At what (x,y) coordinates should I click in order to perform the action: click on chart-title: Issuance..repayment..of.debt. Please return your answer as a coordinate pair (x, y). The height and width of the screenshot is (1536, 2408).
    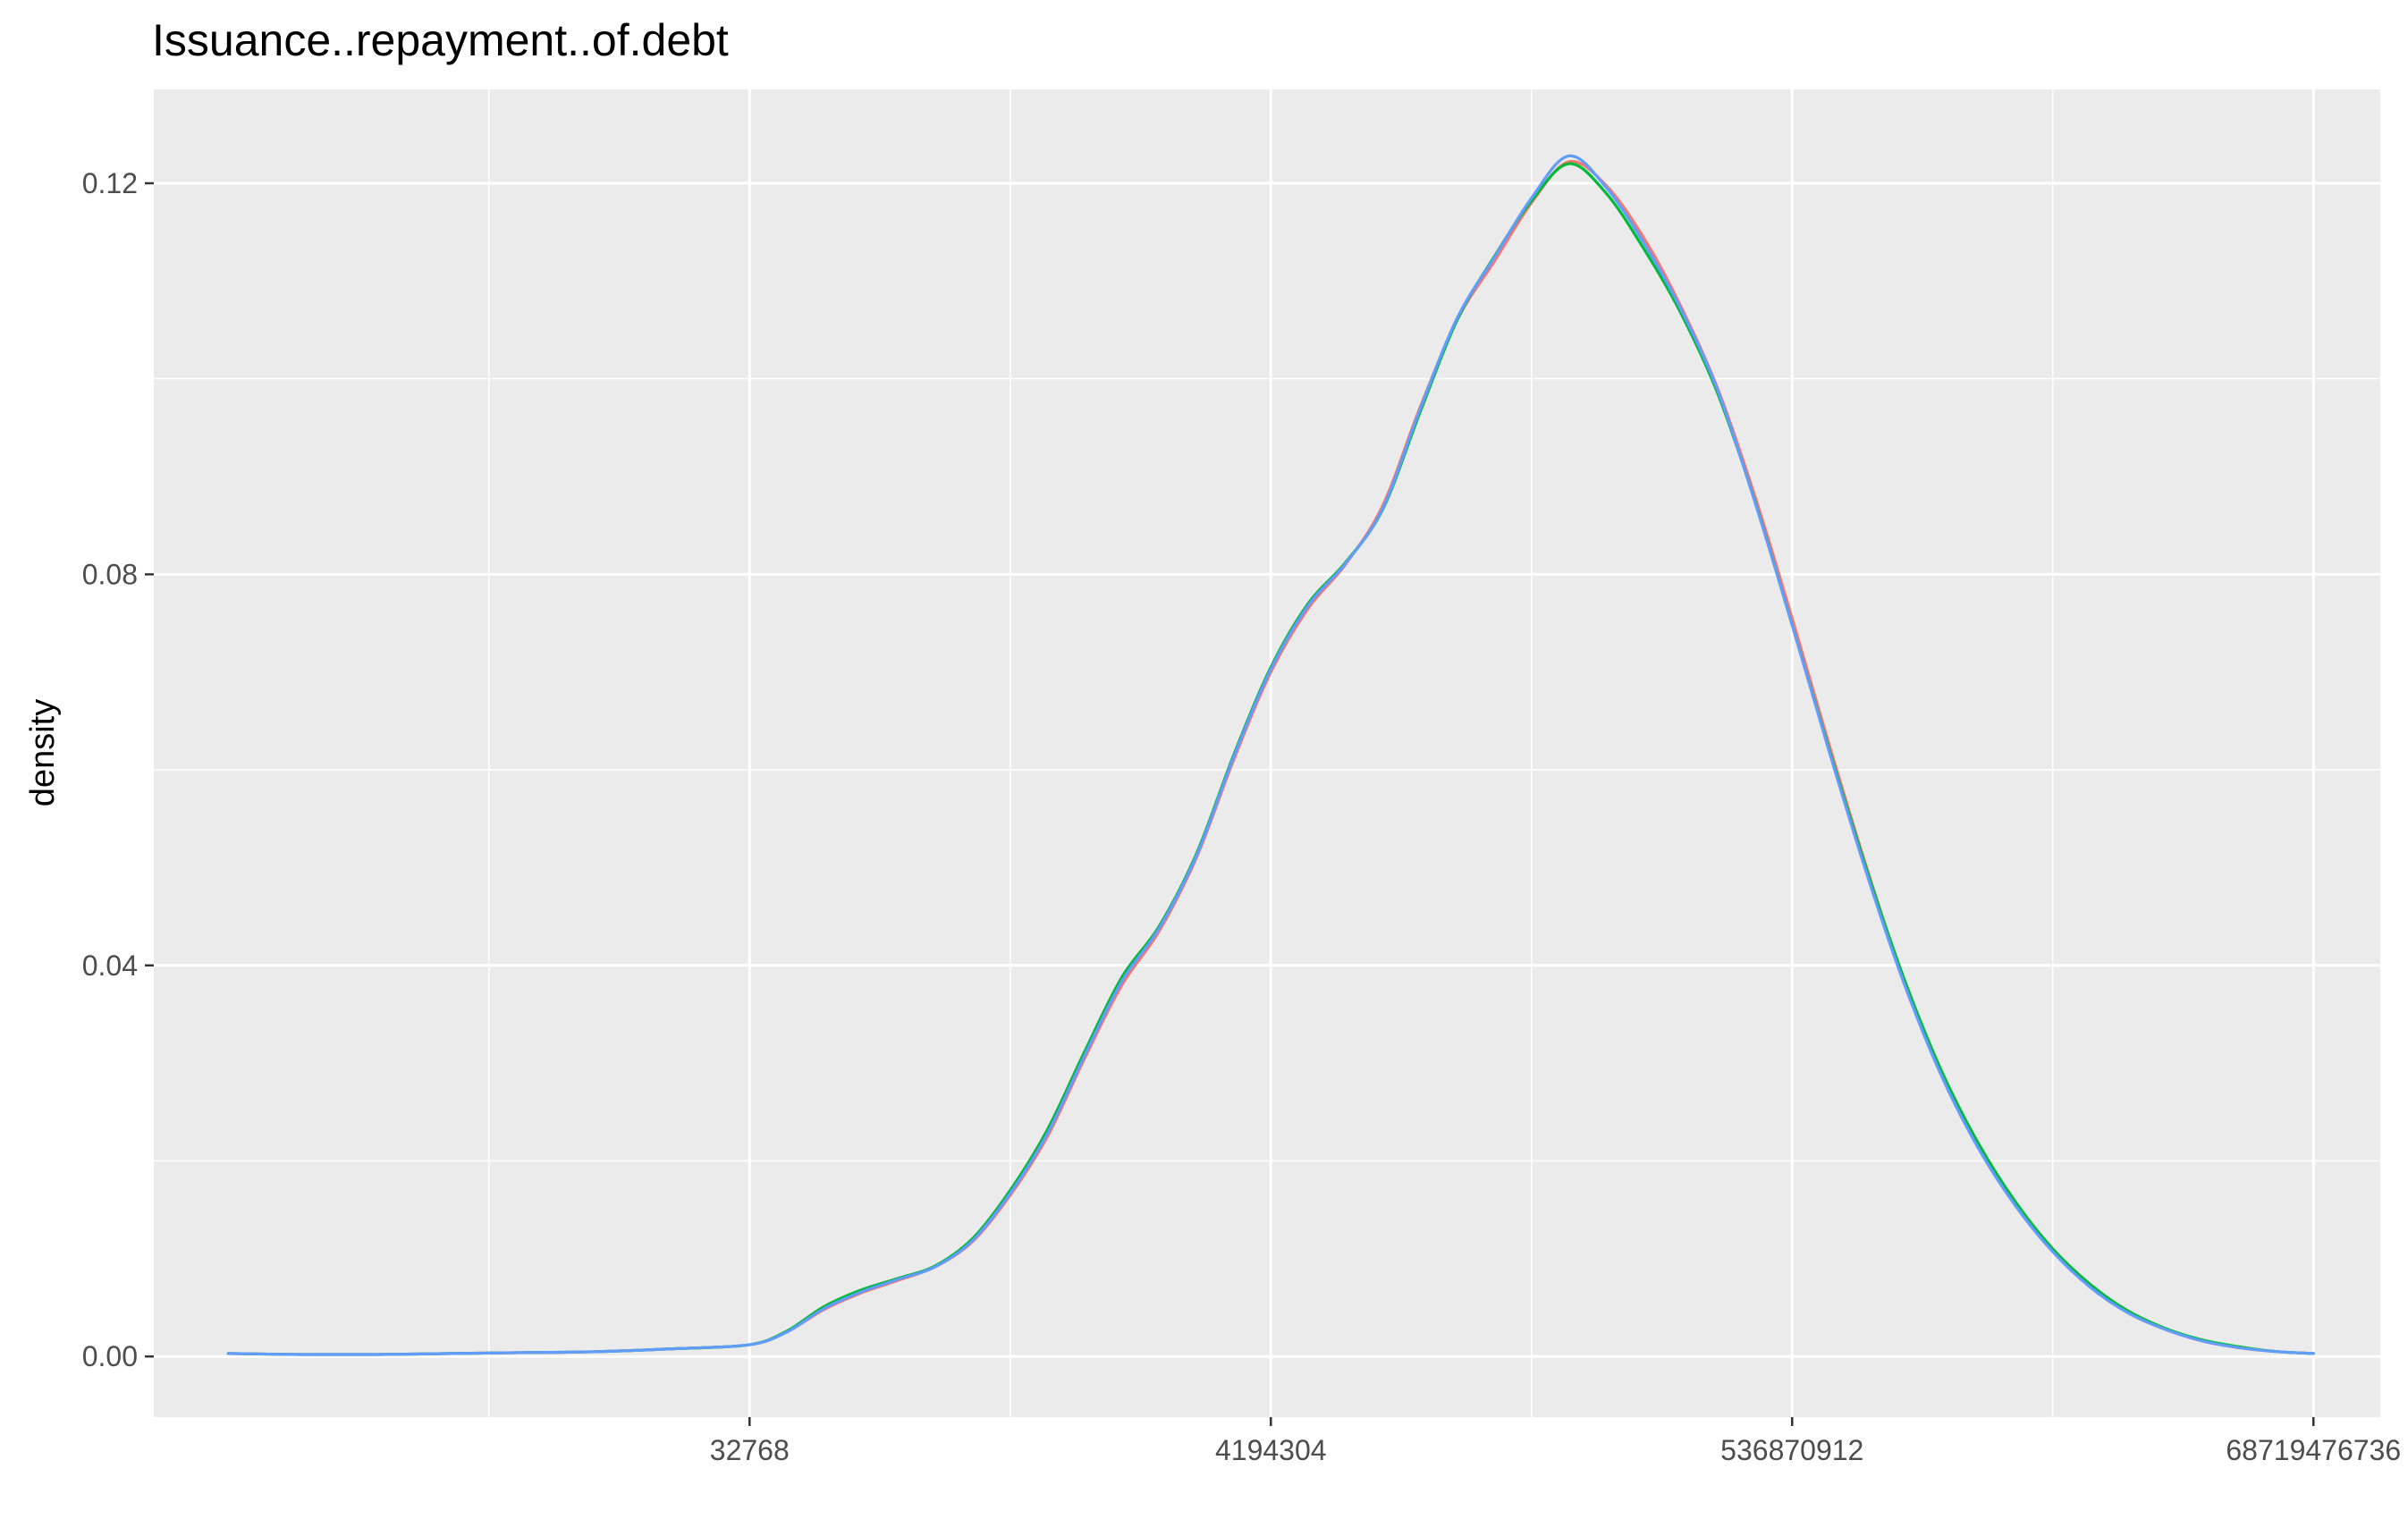
    Looking at the image, I should click on (440, 40).